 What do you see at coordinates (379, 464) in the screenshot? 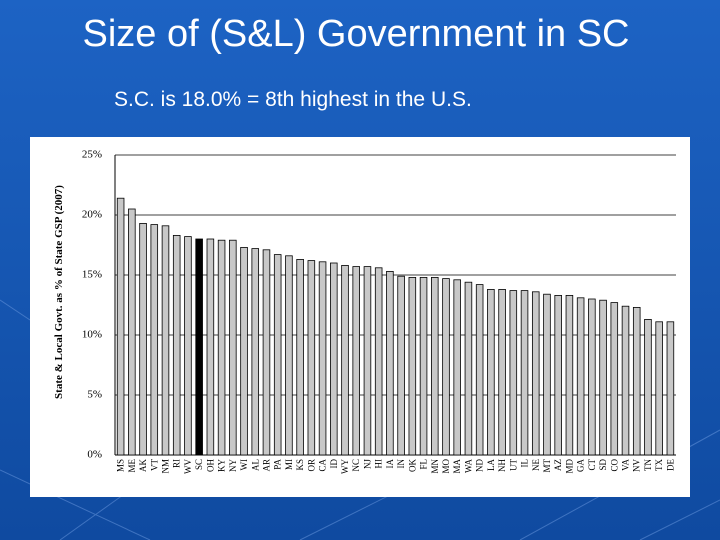
I see `x-tick-label: HI` at bounding box center [379, 464].